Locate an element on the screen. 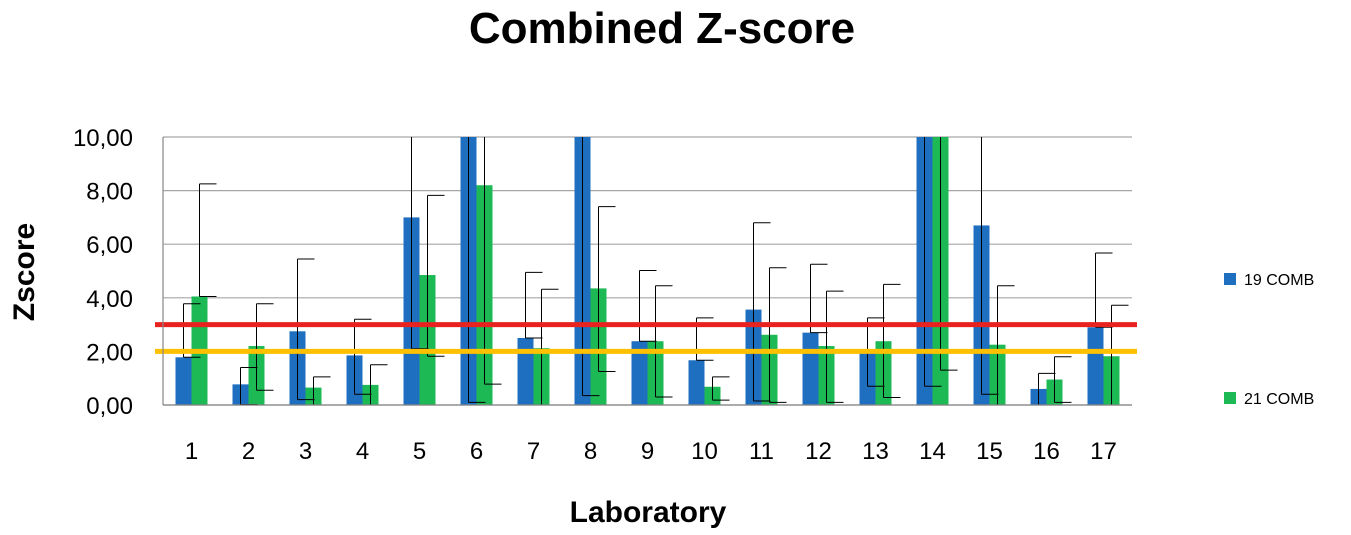  x-tick-label: 6 is located at coordinates (476, 451).